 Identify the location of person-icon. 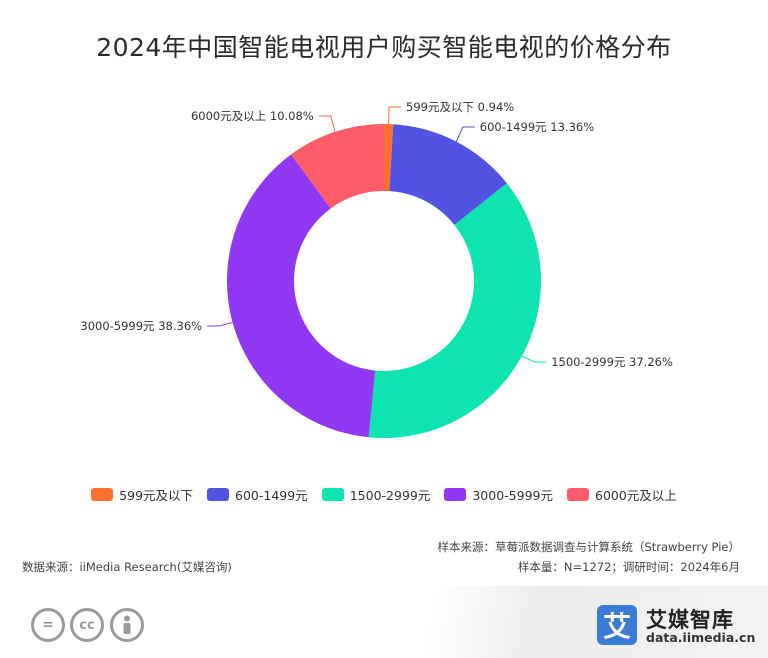
(127, 625).